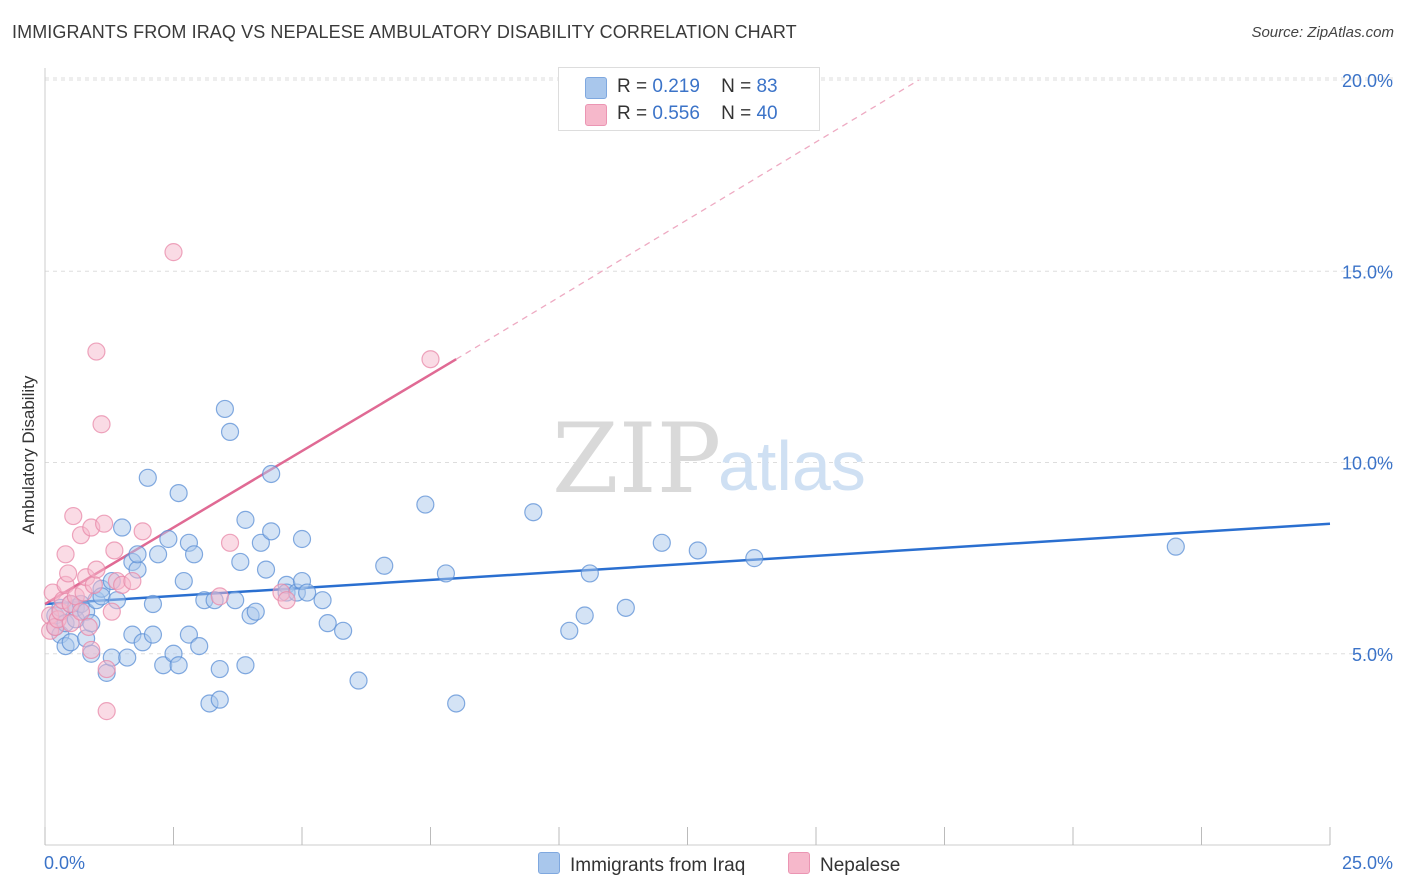 This screenshot has height=892, width=1406. What do you see at coordinates (64, 863) in the screenshot?
I see `x-tick-label: 0.0%` at bounding box center [64, 863].